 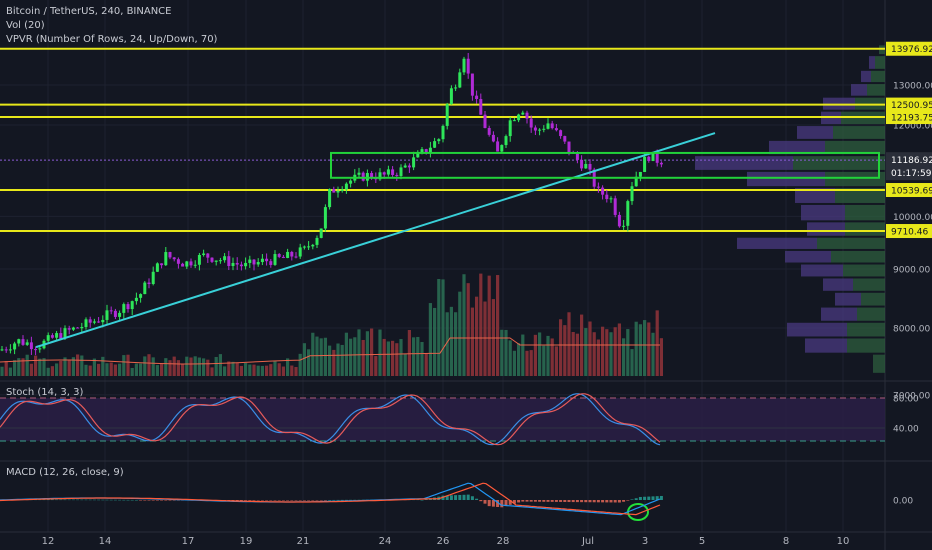 What do you see at coordinates (188, 541) in the screenshot?
I see `time-tick-label: 17` at bounding box center [188, 541].